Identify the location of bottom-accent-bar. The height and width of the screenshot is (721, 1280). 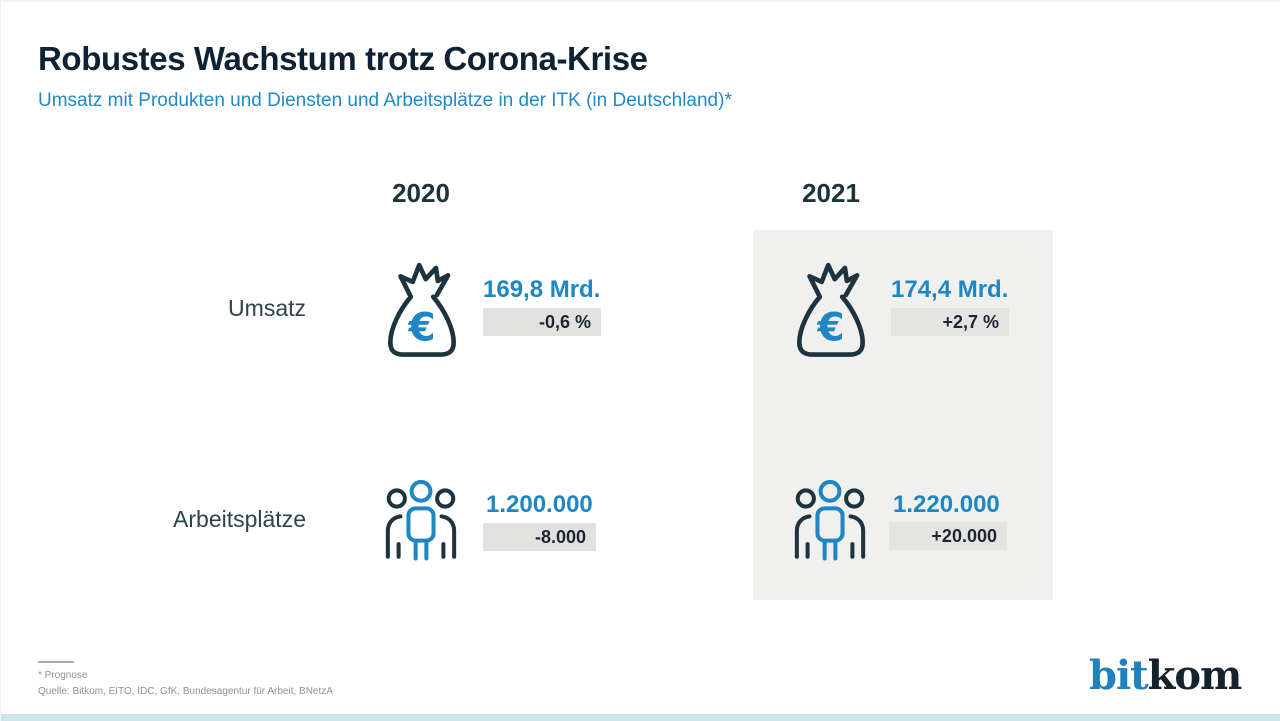
(640, 717).